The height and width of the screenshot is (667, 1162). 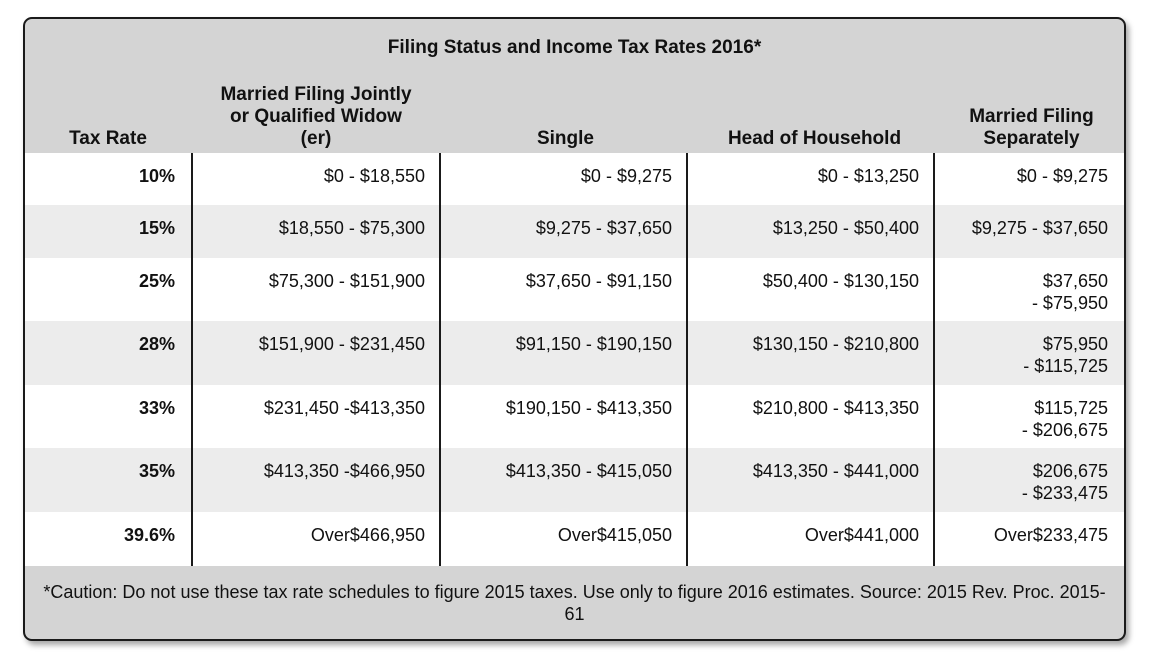 I want to click on cell-mfs-line-1: $9,275 - $37,650, so click(x=1039, y=228).